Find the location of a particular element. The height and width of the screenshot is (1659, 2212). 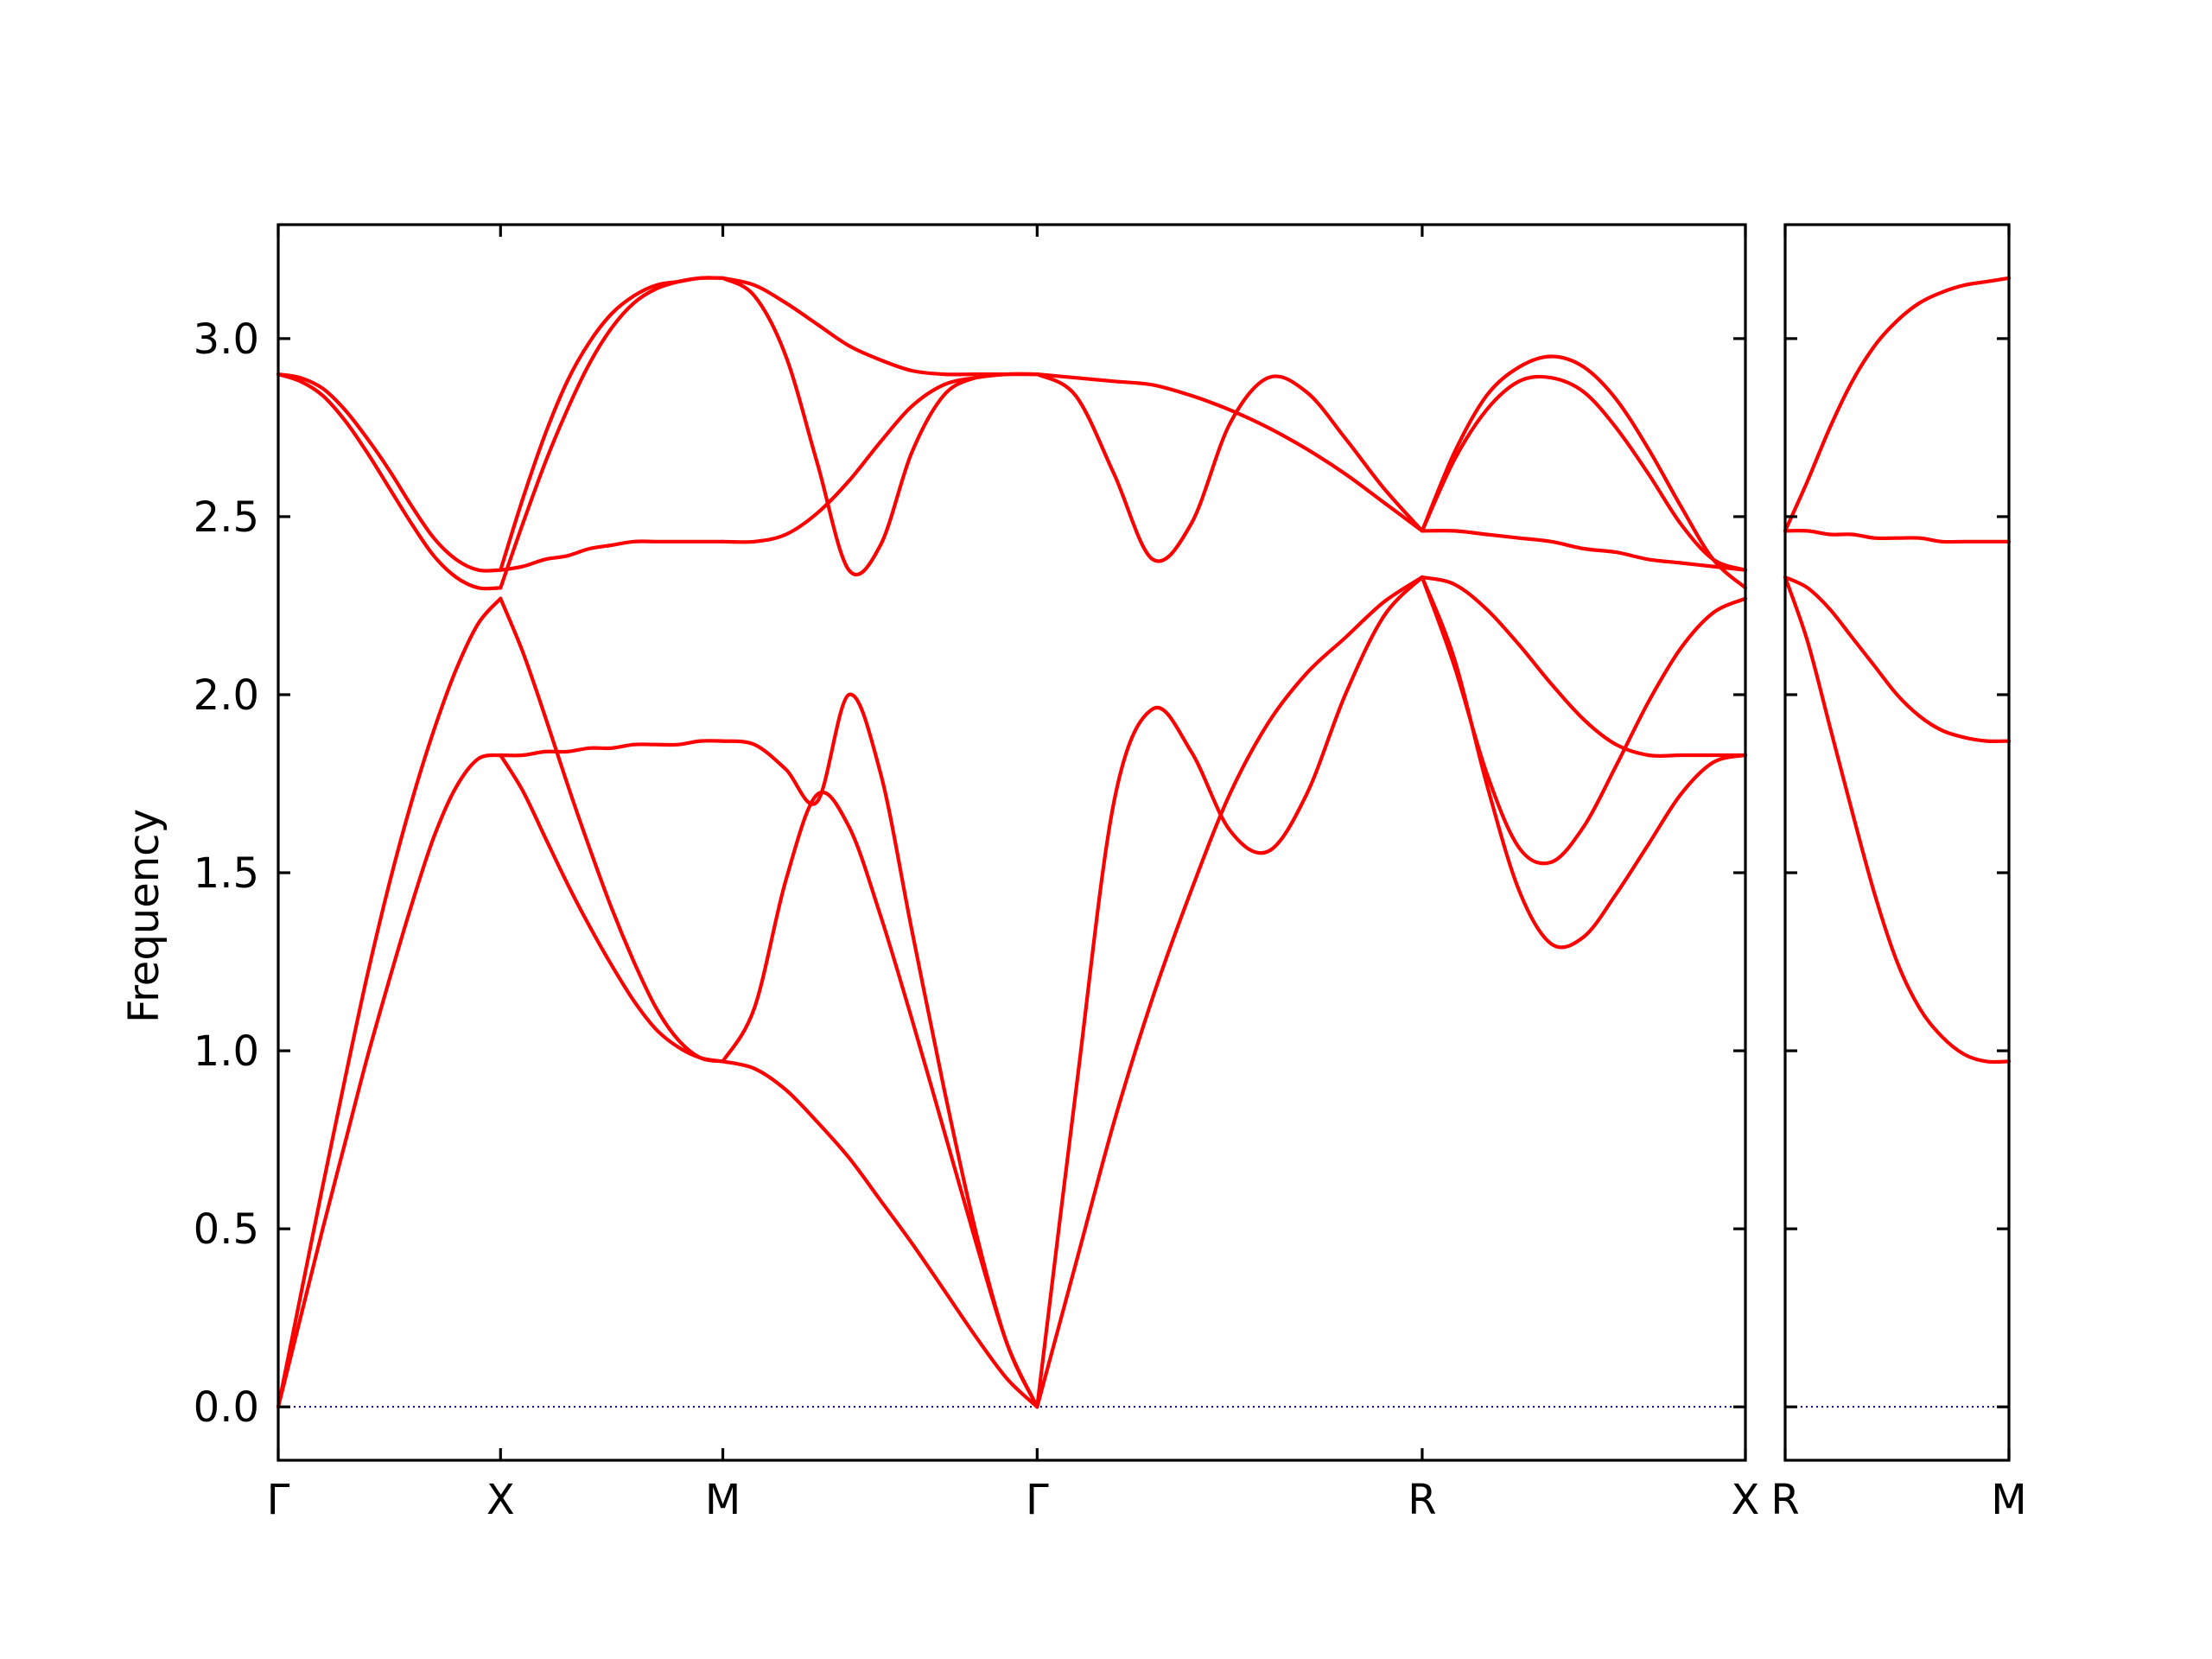

plot-frame is located at coordinates (1897, 842).